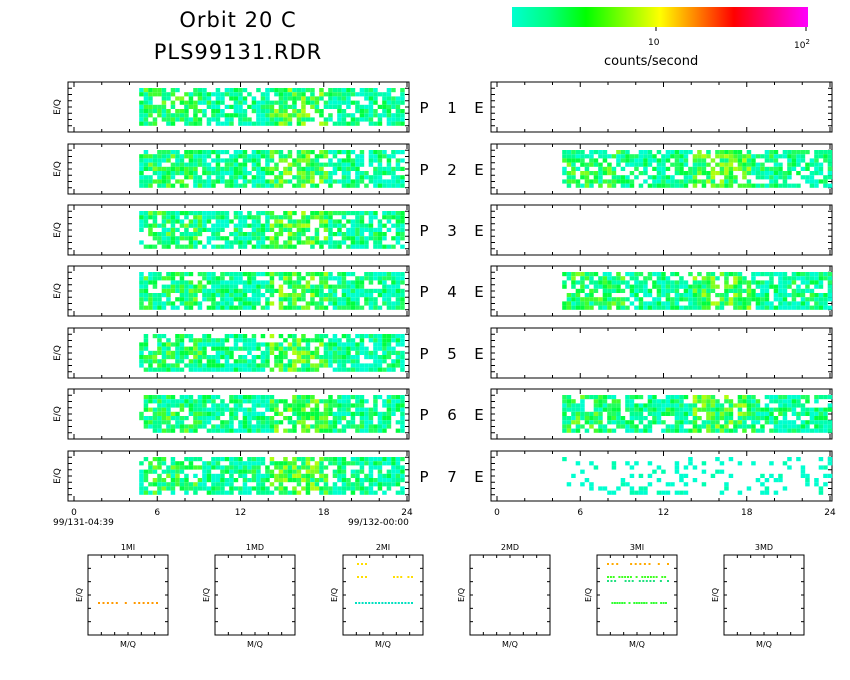  I want to click on row-ylabel: E/Q, so click(58, 291).